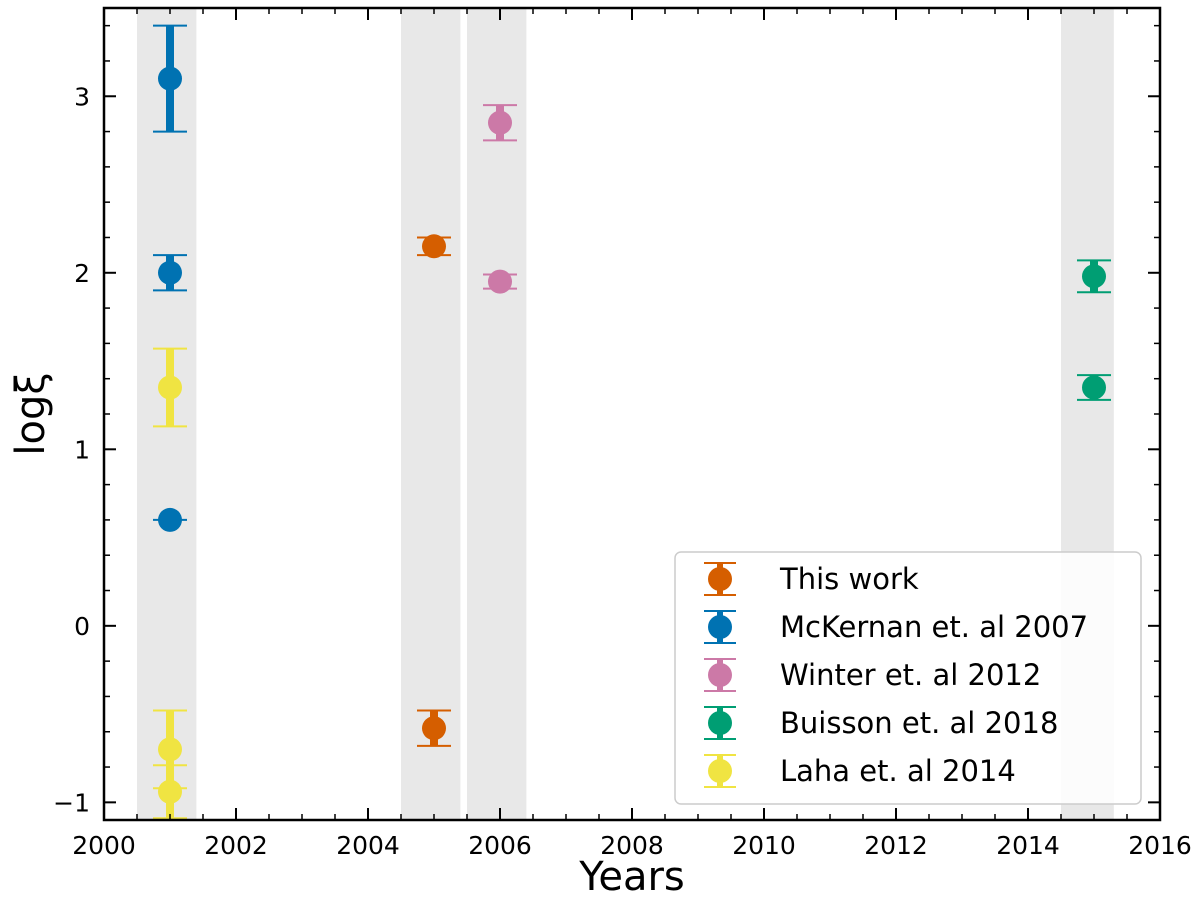 The image size is (1200, 908). Describe the element at coordinates (934, 627) in the screenshot. I see `legend-label: McKernan et. al 2007` at that location.